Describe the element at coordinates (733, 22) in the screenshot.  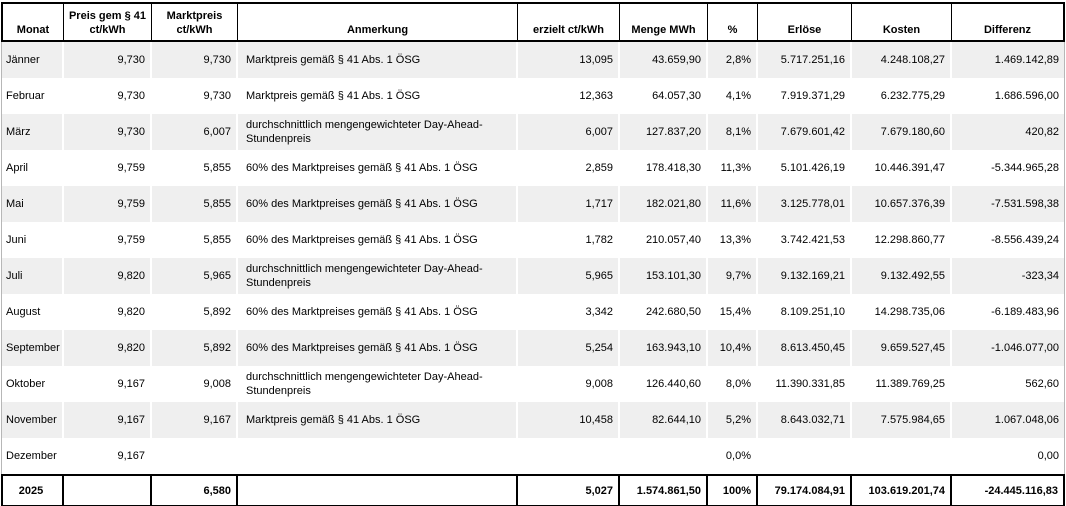
I see `column-header-pct: %` at that location.